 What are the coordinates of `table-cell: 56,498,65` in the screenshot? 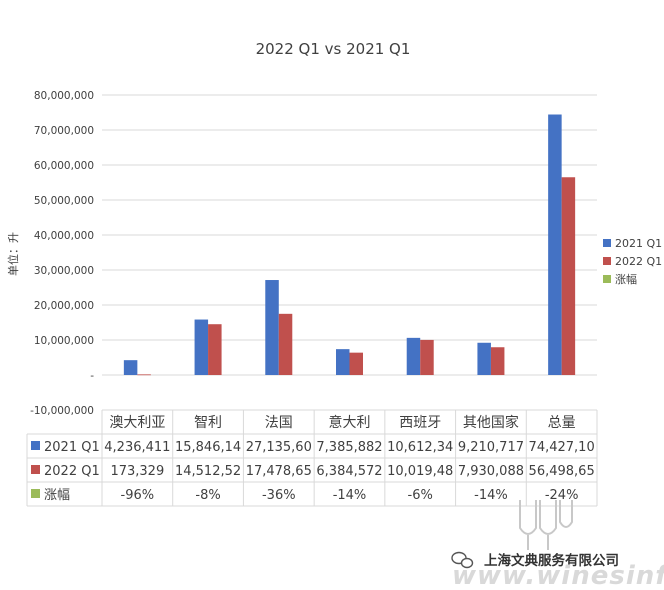 It's located at (562, 471).